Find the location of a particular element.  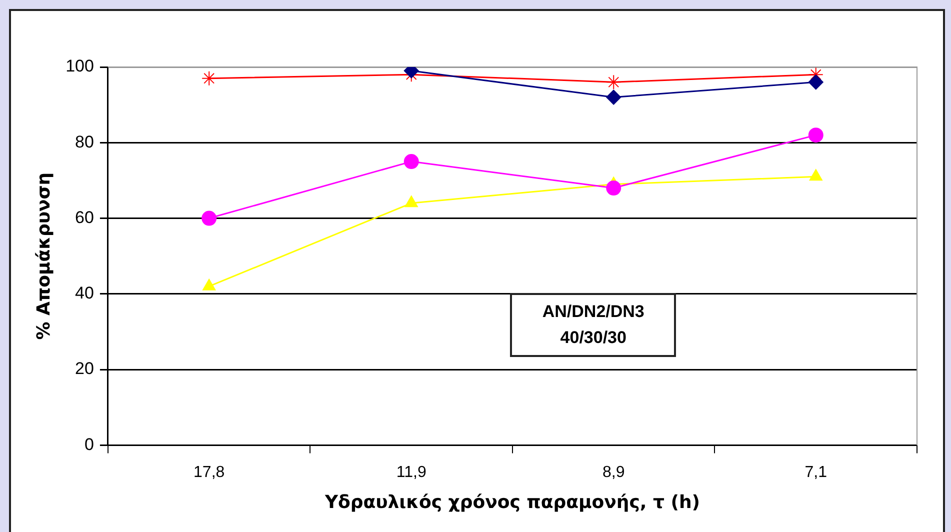

x-tick-label: 11,9 is located at coordinates (411, 473).